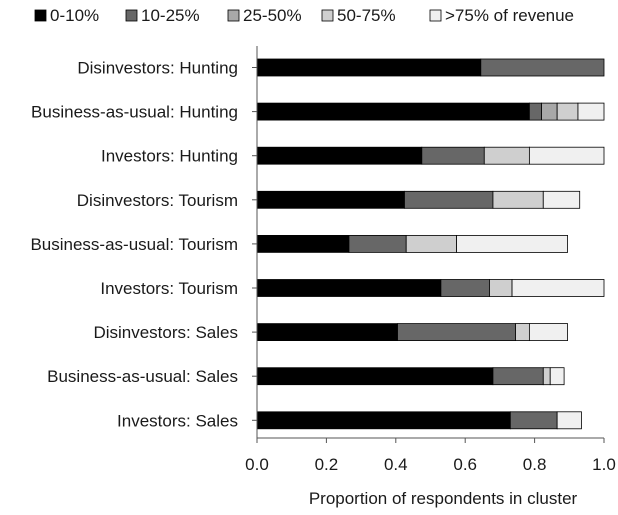 The height and width of the screenshot is (515, 618). Describe the element at coordinates (569, 420) in the screenshot. I see `bar-investors-sales-75-of-revenue` at that location.